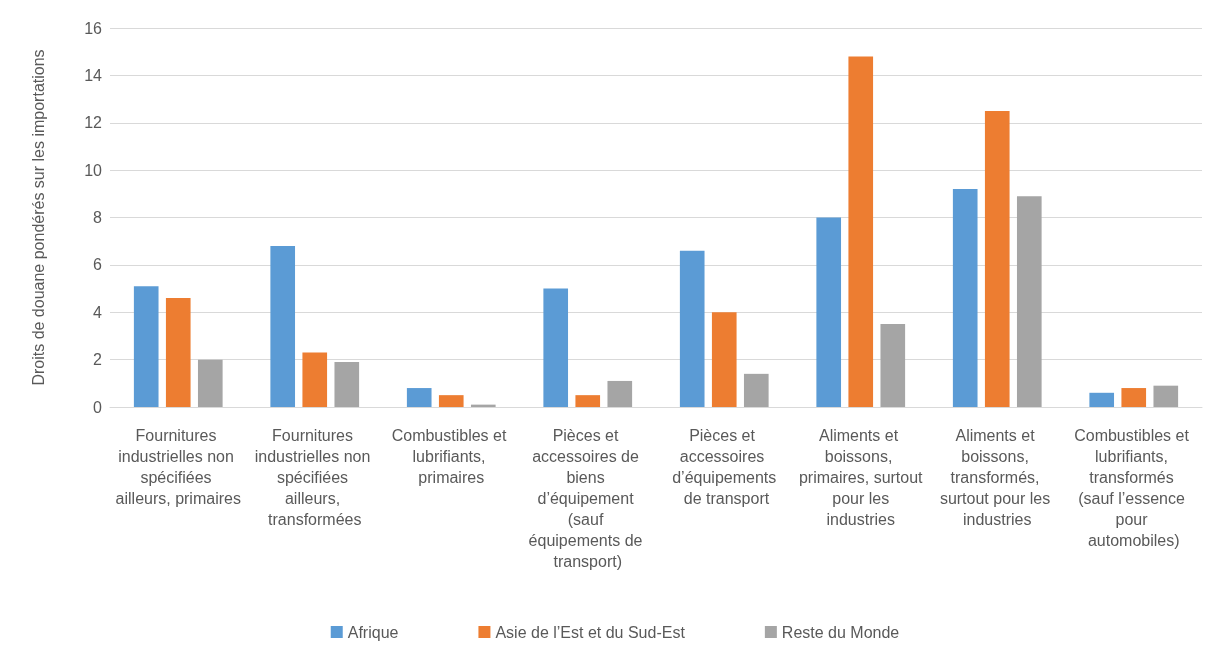 This screenshot has width=1230, height=649. Describe the element at coordinates (373, 632) in the screenshot. I see `legend-label: Afrique` at that location.